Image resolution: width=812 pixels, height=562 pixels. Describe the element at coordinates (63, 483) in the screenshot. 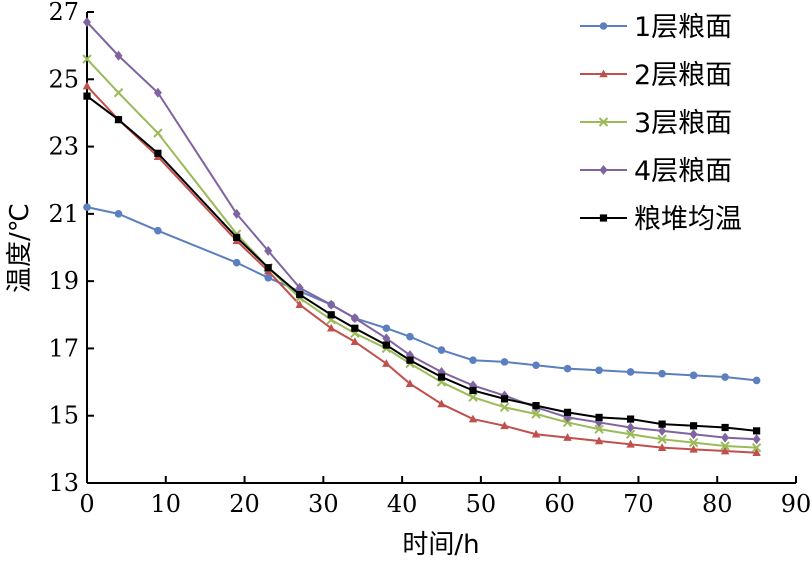

I see `y-tick-label: 13` at that location.